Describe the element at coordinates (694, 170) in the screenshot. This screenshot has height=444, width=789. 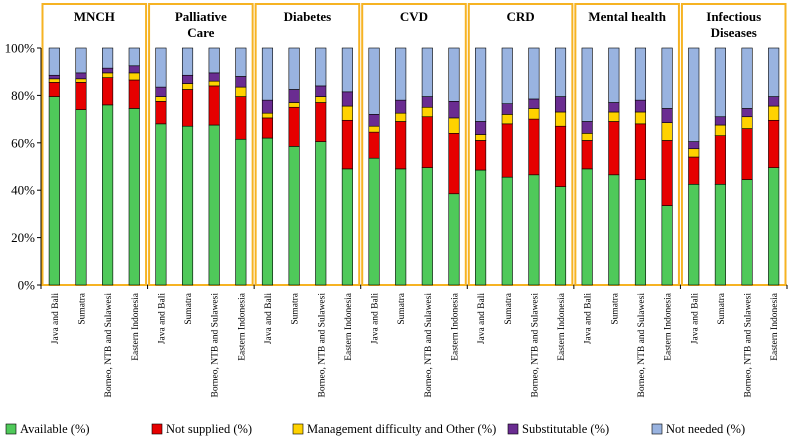
I see `bar-infectious-diseases-java-and-bali-not-supplied` at that location.